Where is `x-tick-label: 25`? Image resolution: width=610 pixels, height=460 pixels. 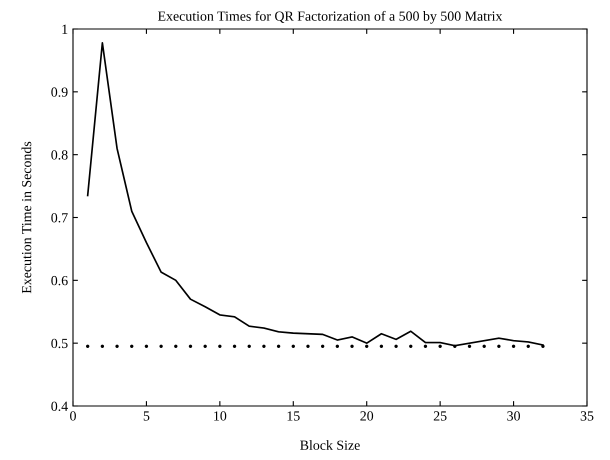
x-tick-label: 25 is located at coordinates (440, 416).